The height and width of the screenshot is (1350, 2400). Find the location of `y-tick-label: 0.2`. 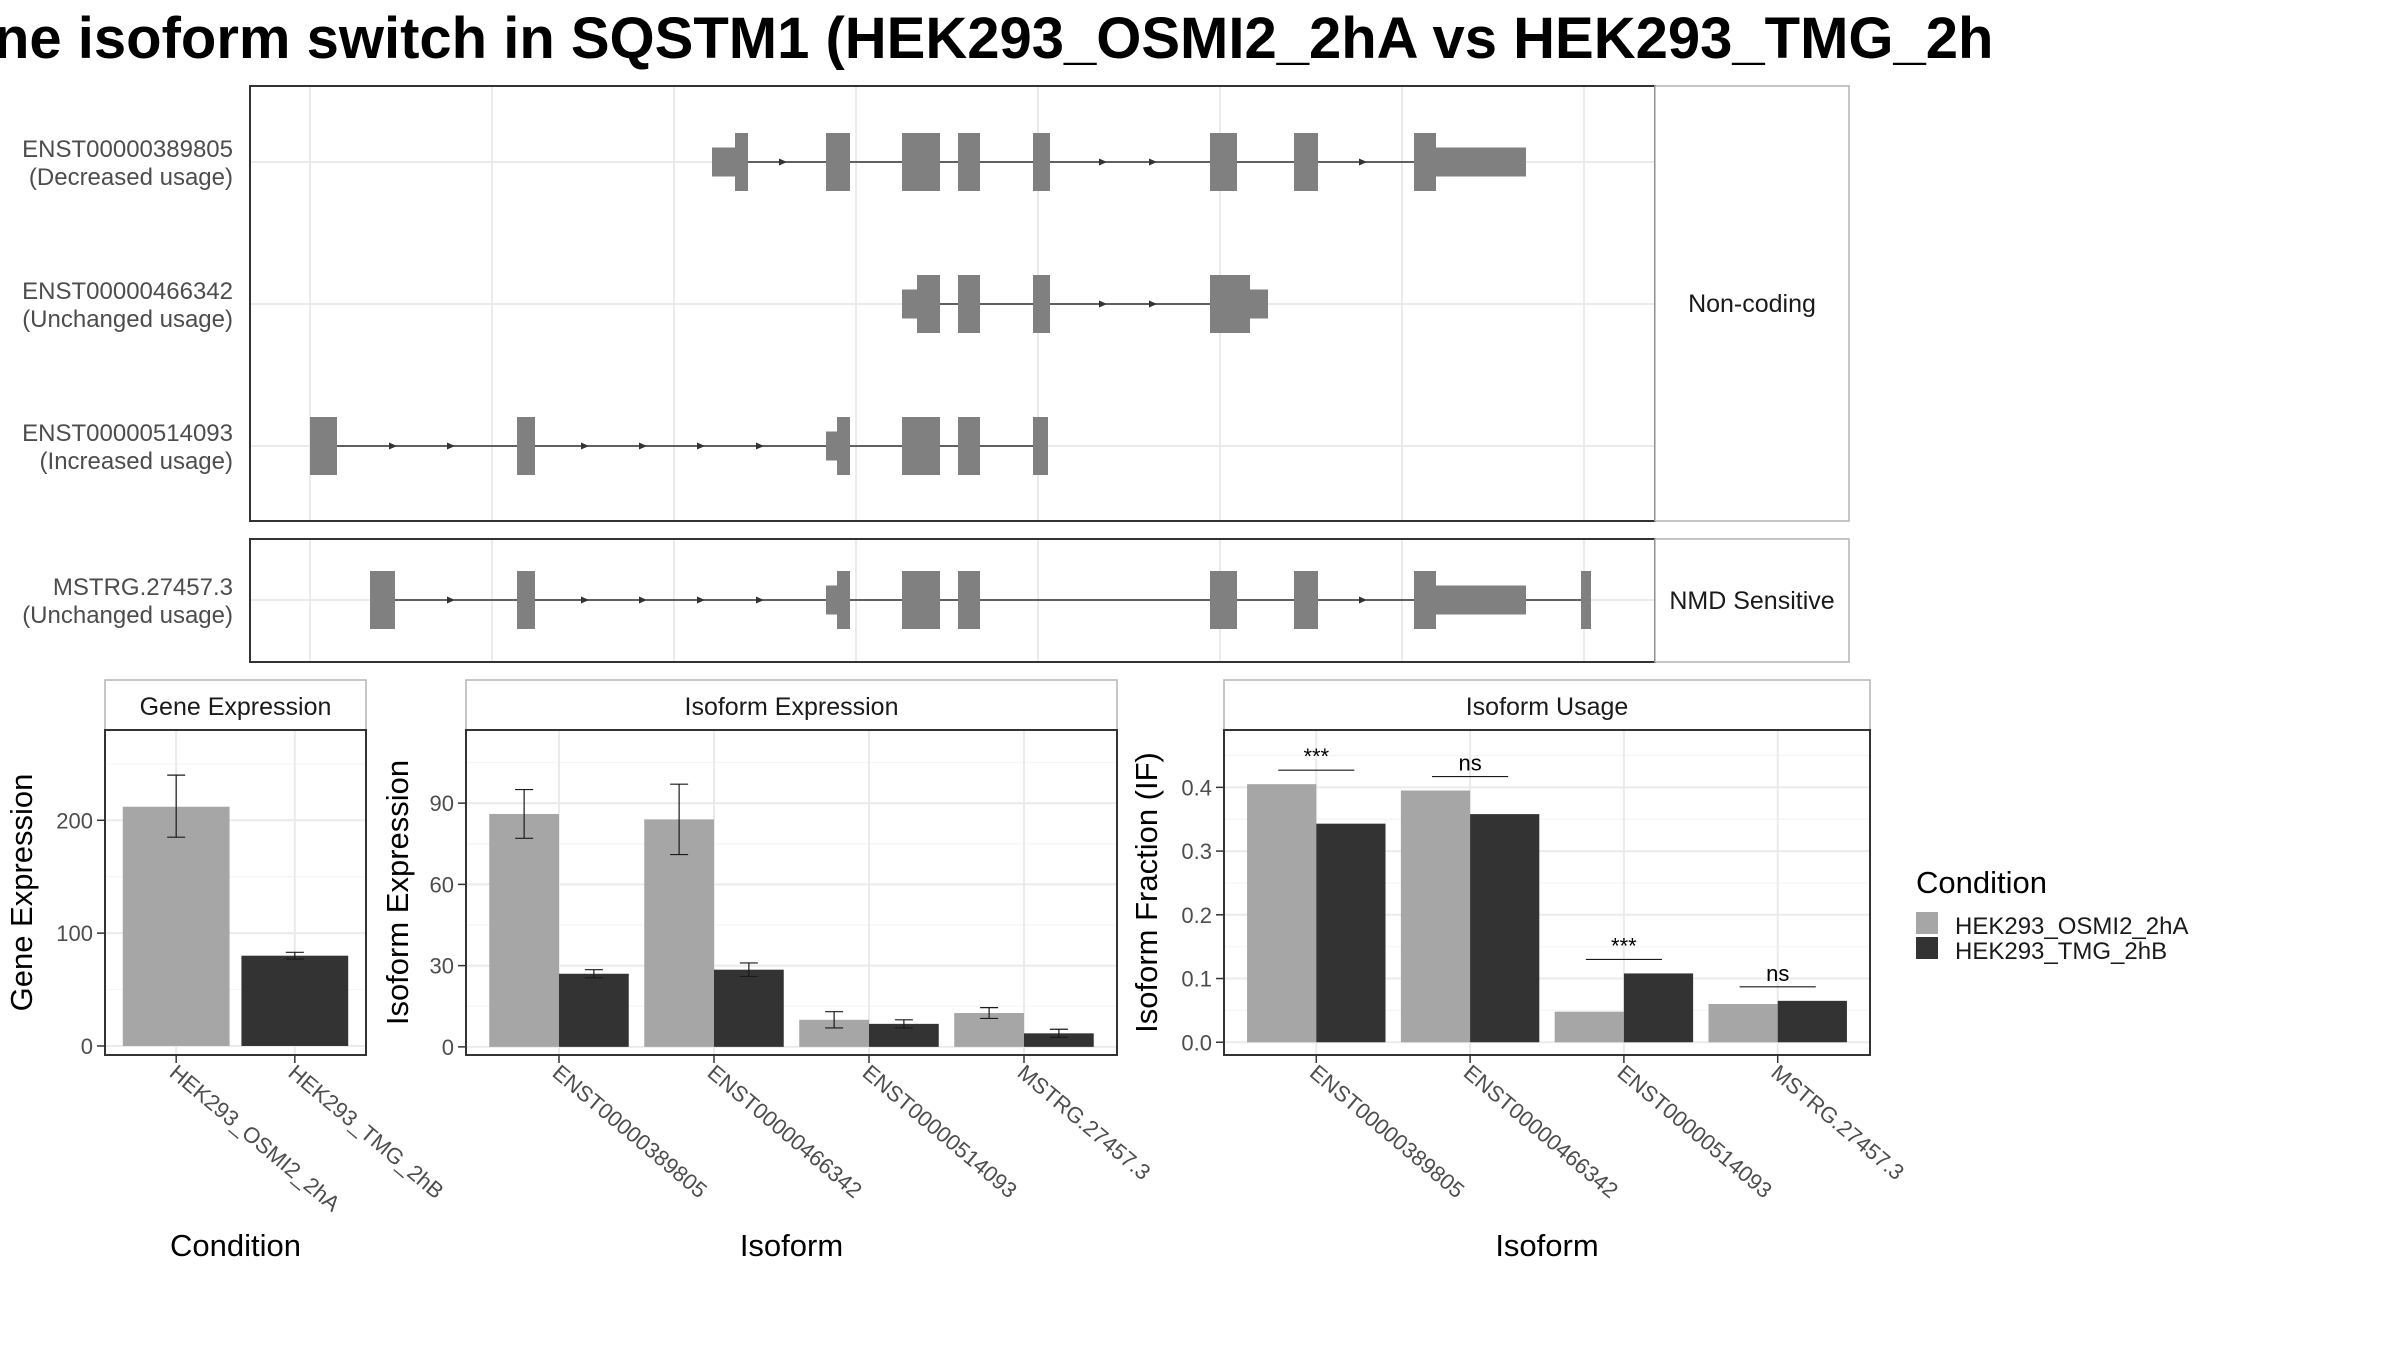

y-tick-label: 0.2 is located at coordinates (1196, 915).